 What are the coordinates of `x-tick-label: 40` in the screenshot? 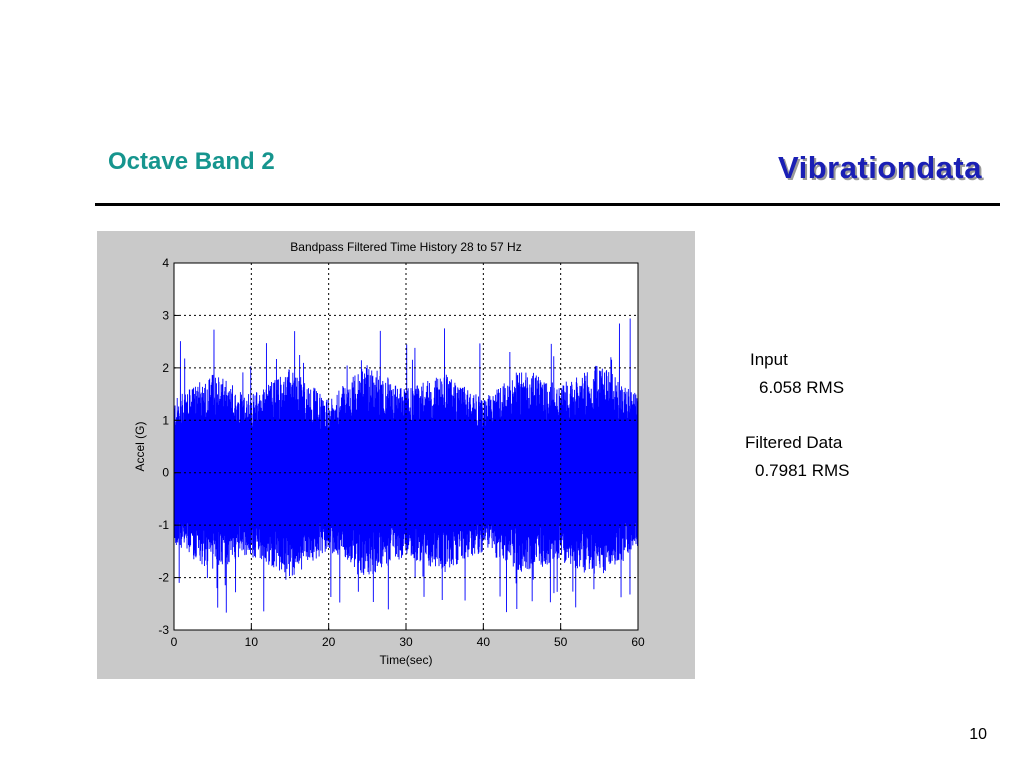 It's located at (484, 642).